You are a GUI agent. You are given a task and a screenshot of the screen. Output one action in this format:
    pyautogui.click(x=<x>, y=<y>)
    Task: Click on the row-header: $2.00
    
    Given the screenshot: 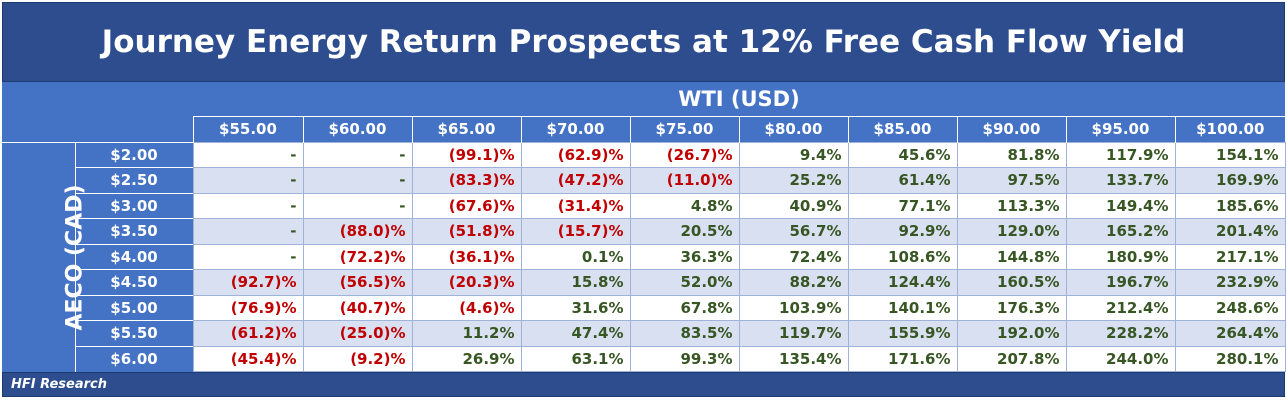 What is the action you would take?
    pyautogui.click(x=134, y=154)
    